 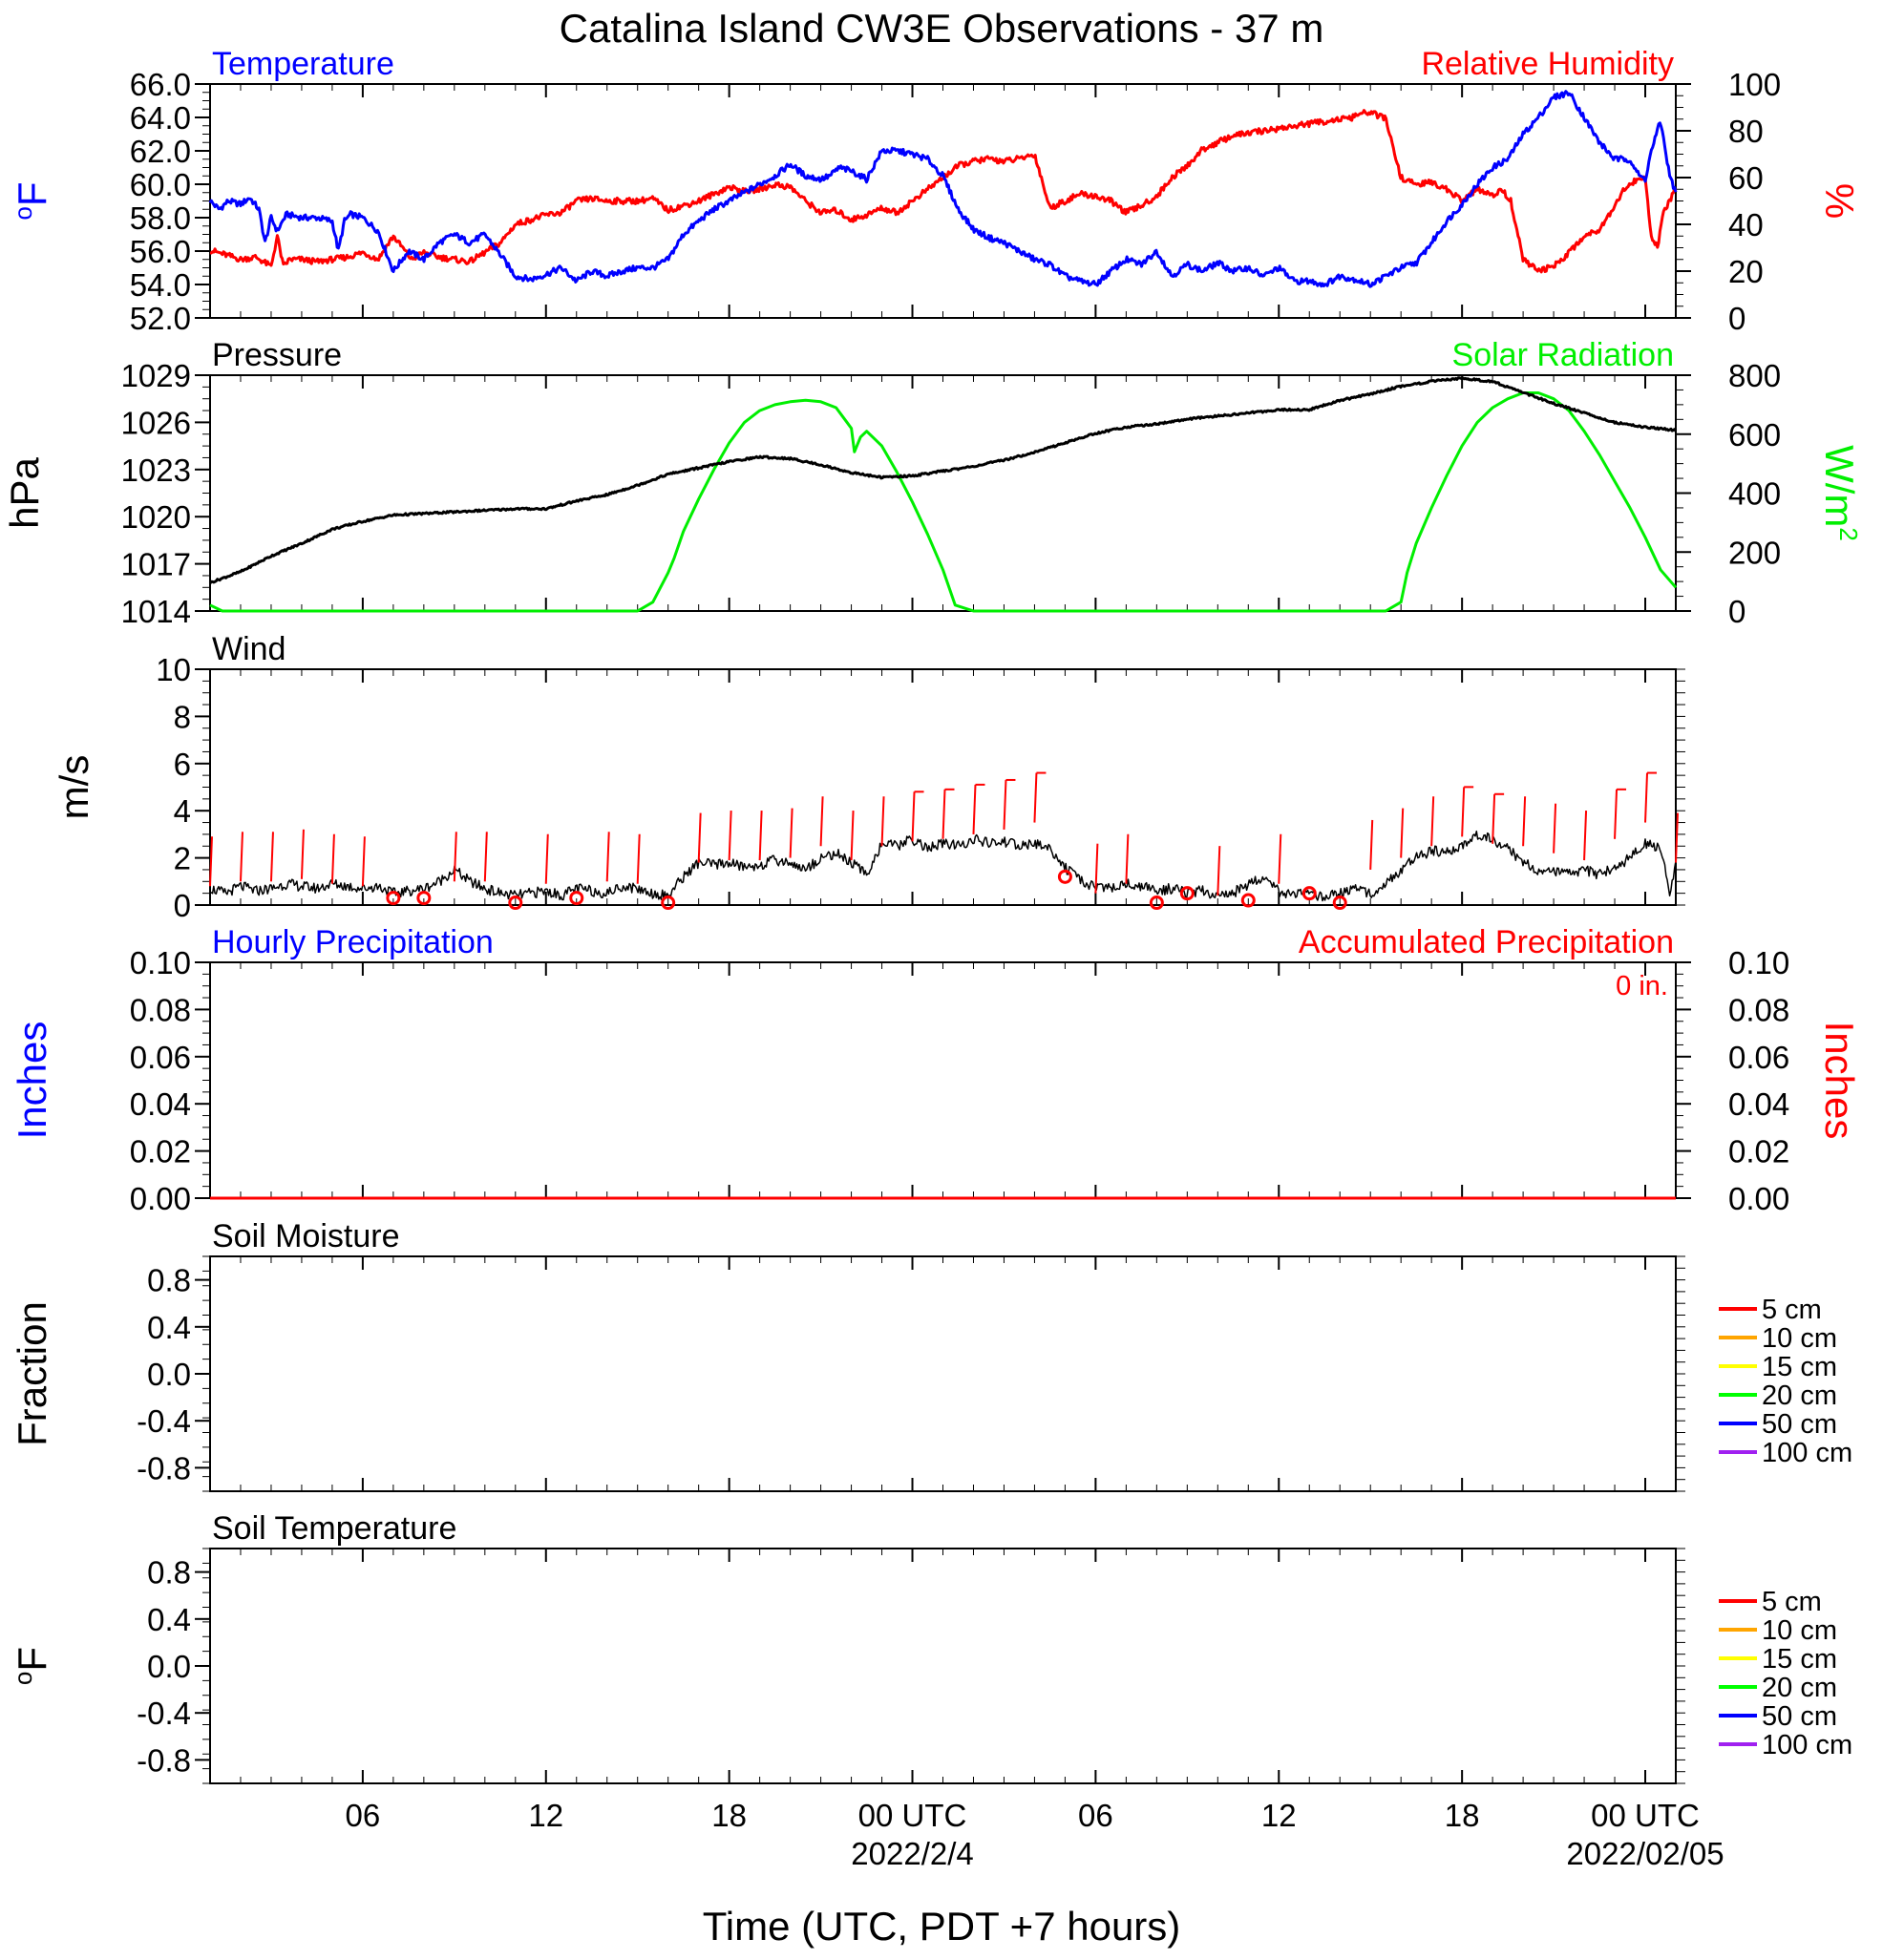 I want to click on right-axis-tick-label: 0.02, so click(x=1758, y=1152).